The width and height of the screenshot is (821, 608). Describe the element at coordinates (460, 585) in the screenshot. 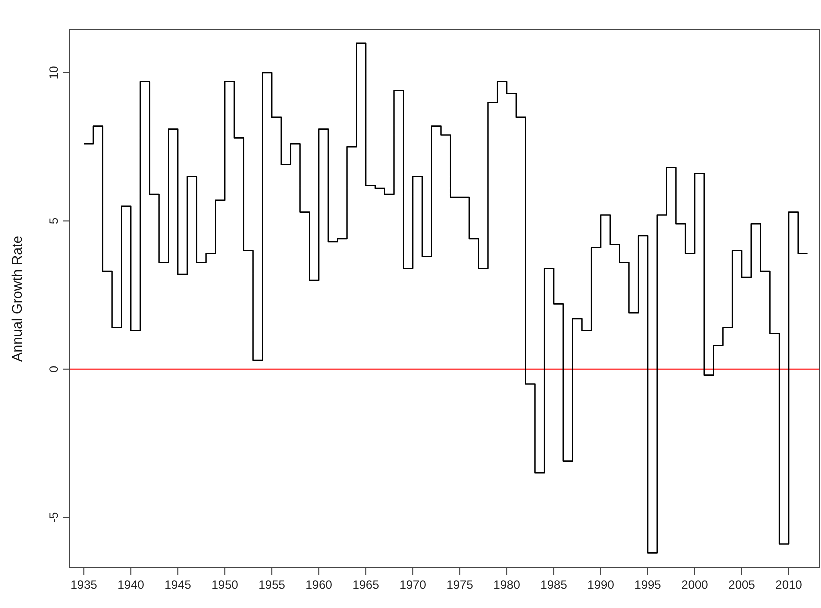

I see `x-tick-label: 1975` at that location.